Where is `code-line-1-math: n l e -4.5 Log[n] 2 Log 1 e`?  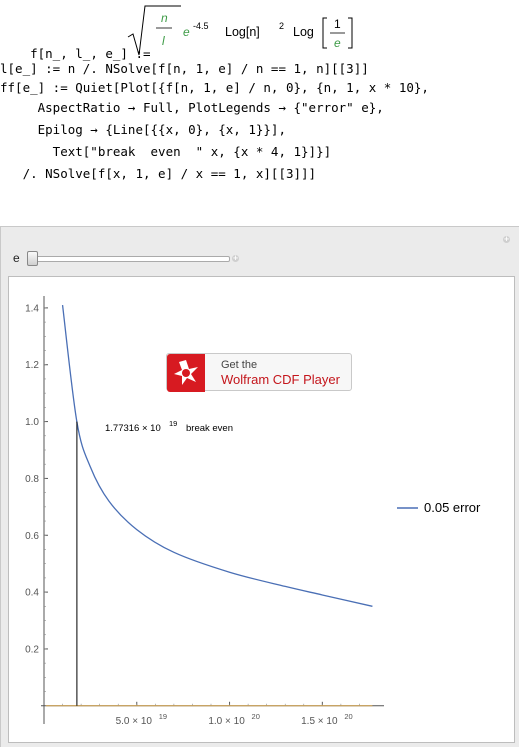 code-line-1-math: n l e -4.5 Log[n] 2 Log 1 e is located at coordinates (240, 30).